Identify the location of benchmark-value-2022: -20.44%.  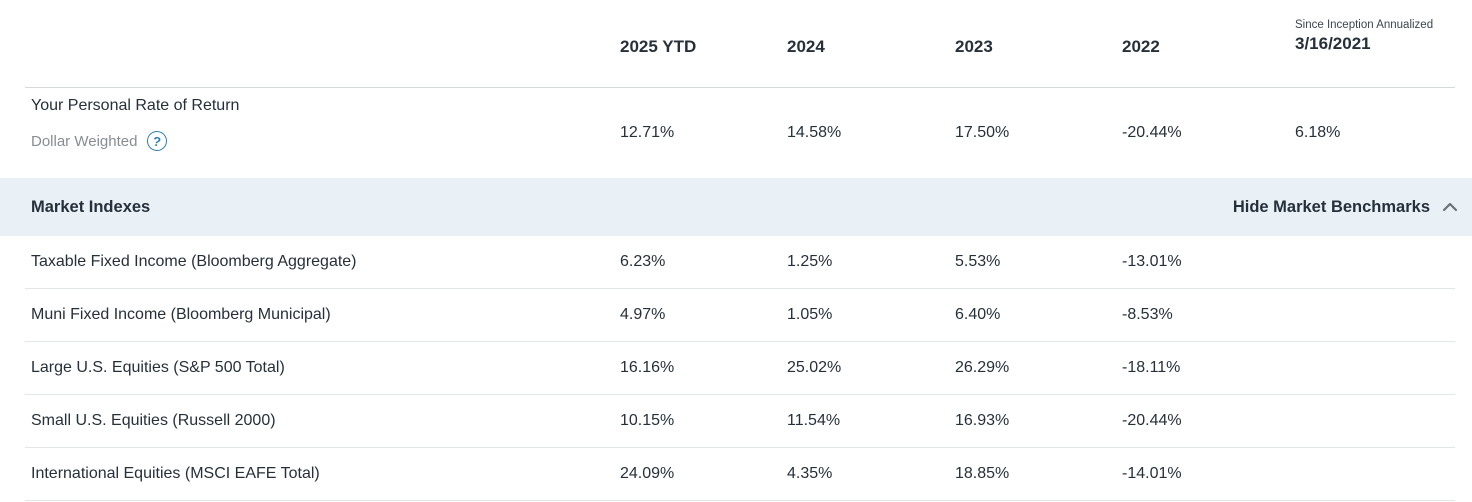
(1152, 420).